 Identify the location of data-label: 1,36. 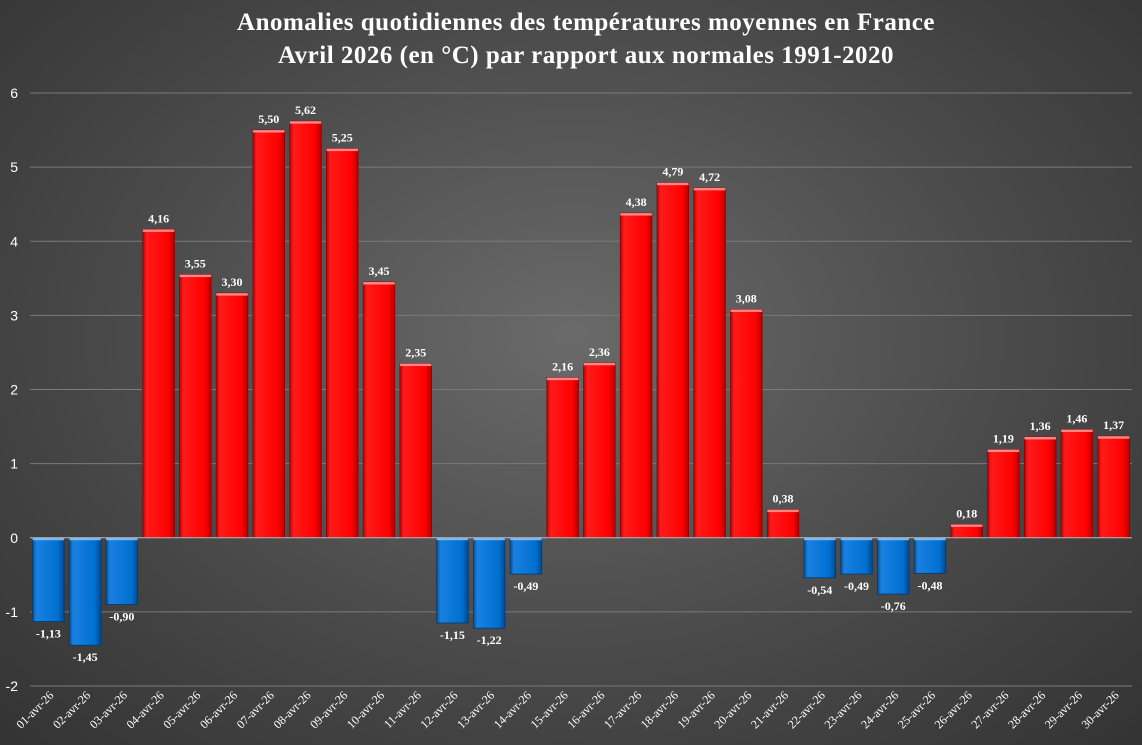
(1040, 426).